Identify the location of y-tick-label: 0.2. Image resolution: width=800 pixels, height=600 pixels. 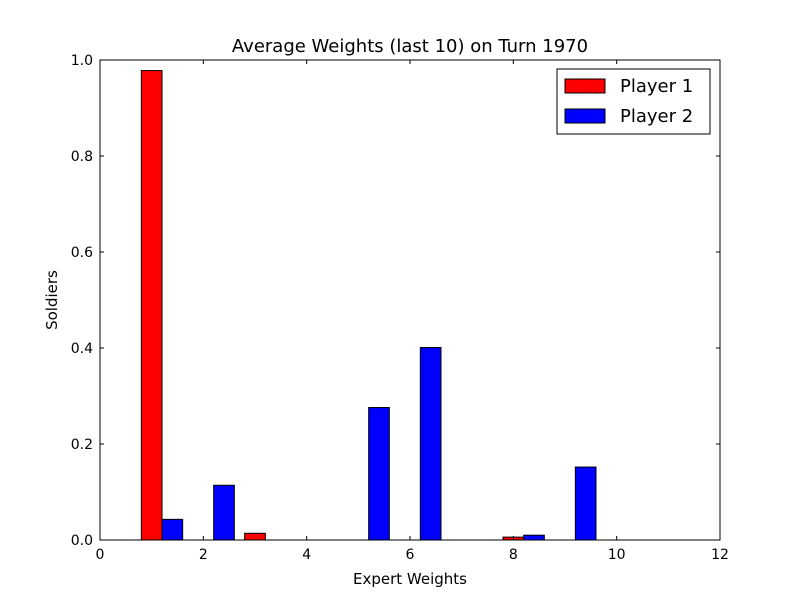
(82, 445).